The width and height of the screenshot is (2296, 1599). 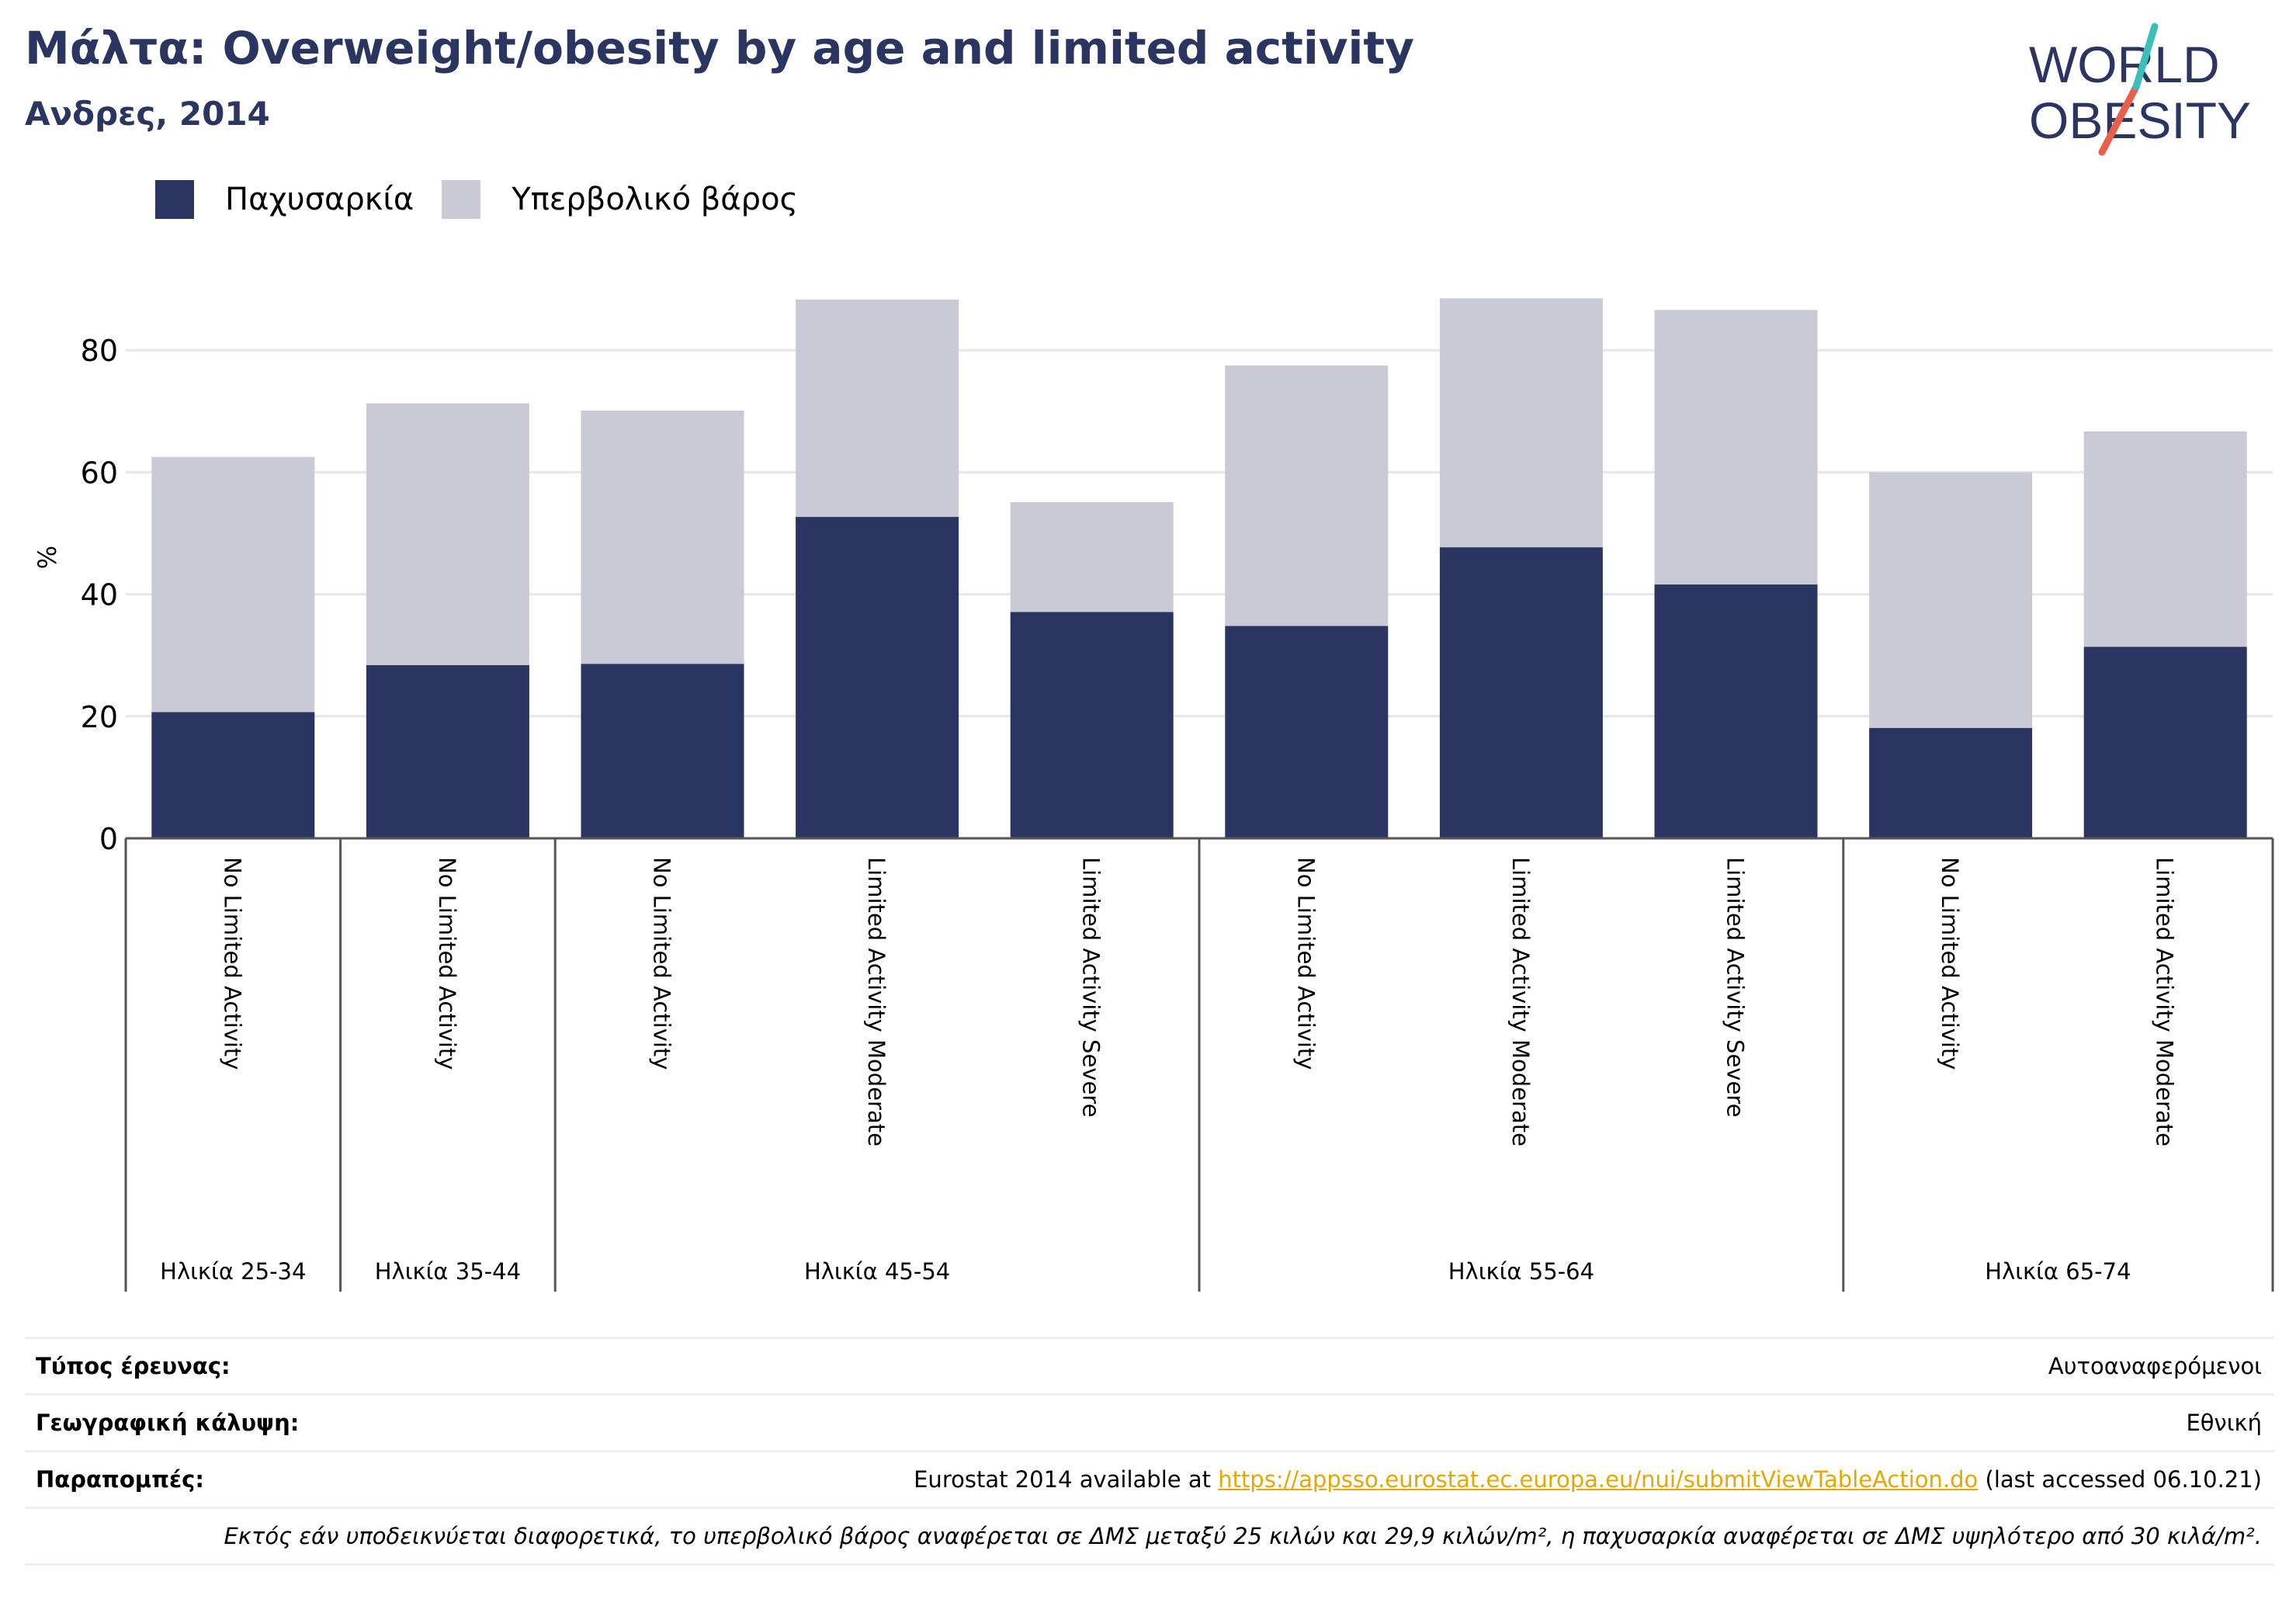 What do you see at coordinates (147, 114) in the screenshot?
I see `chart-subtitle: Ανδρες, 2014` at bounding box center [147, 114].